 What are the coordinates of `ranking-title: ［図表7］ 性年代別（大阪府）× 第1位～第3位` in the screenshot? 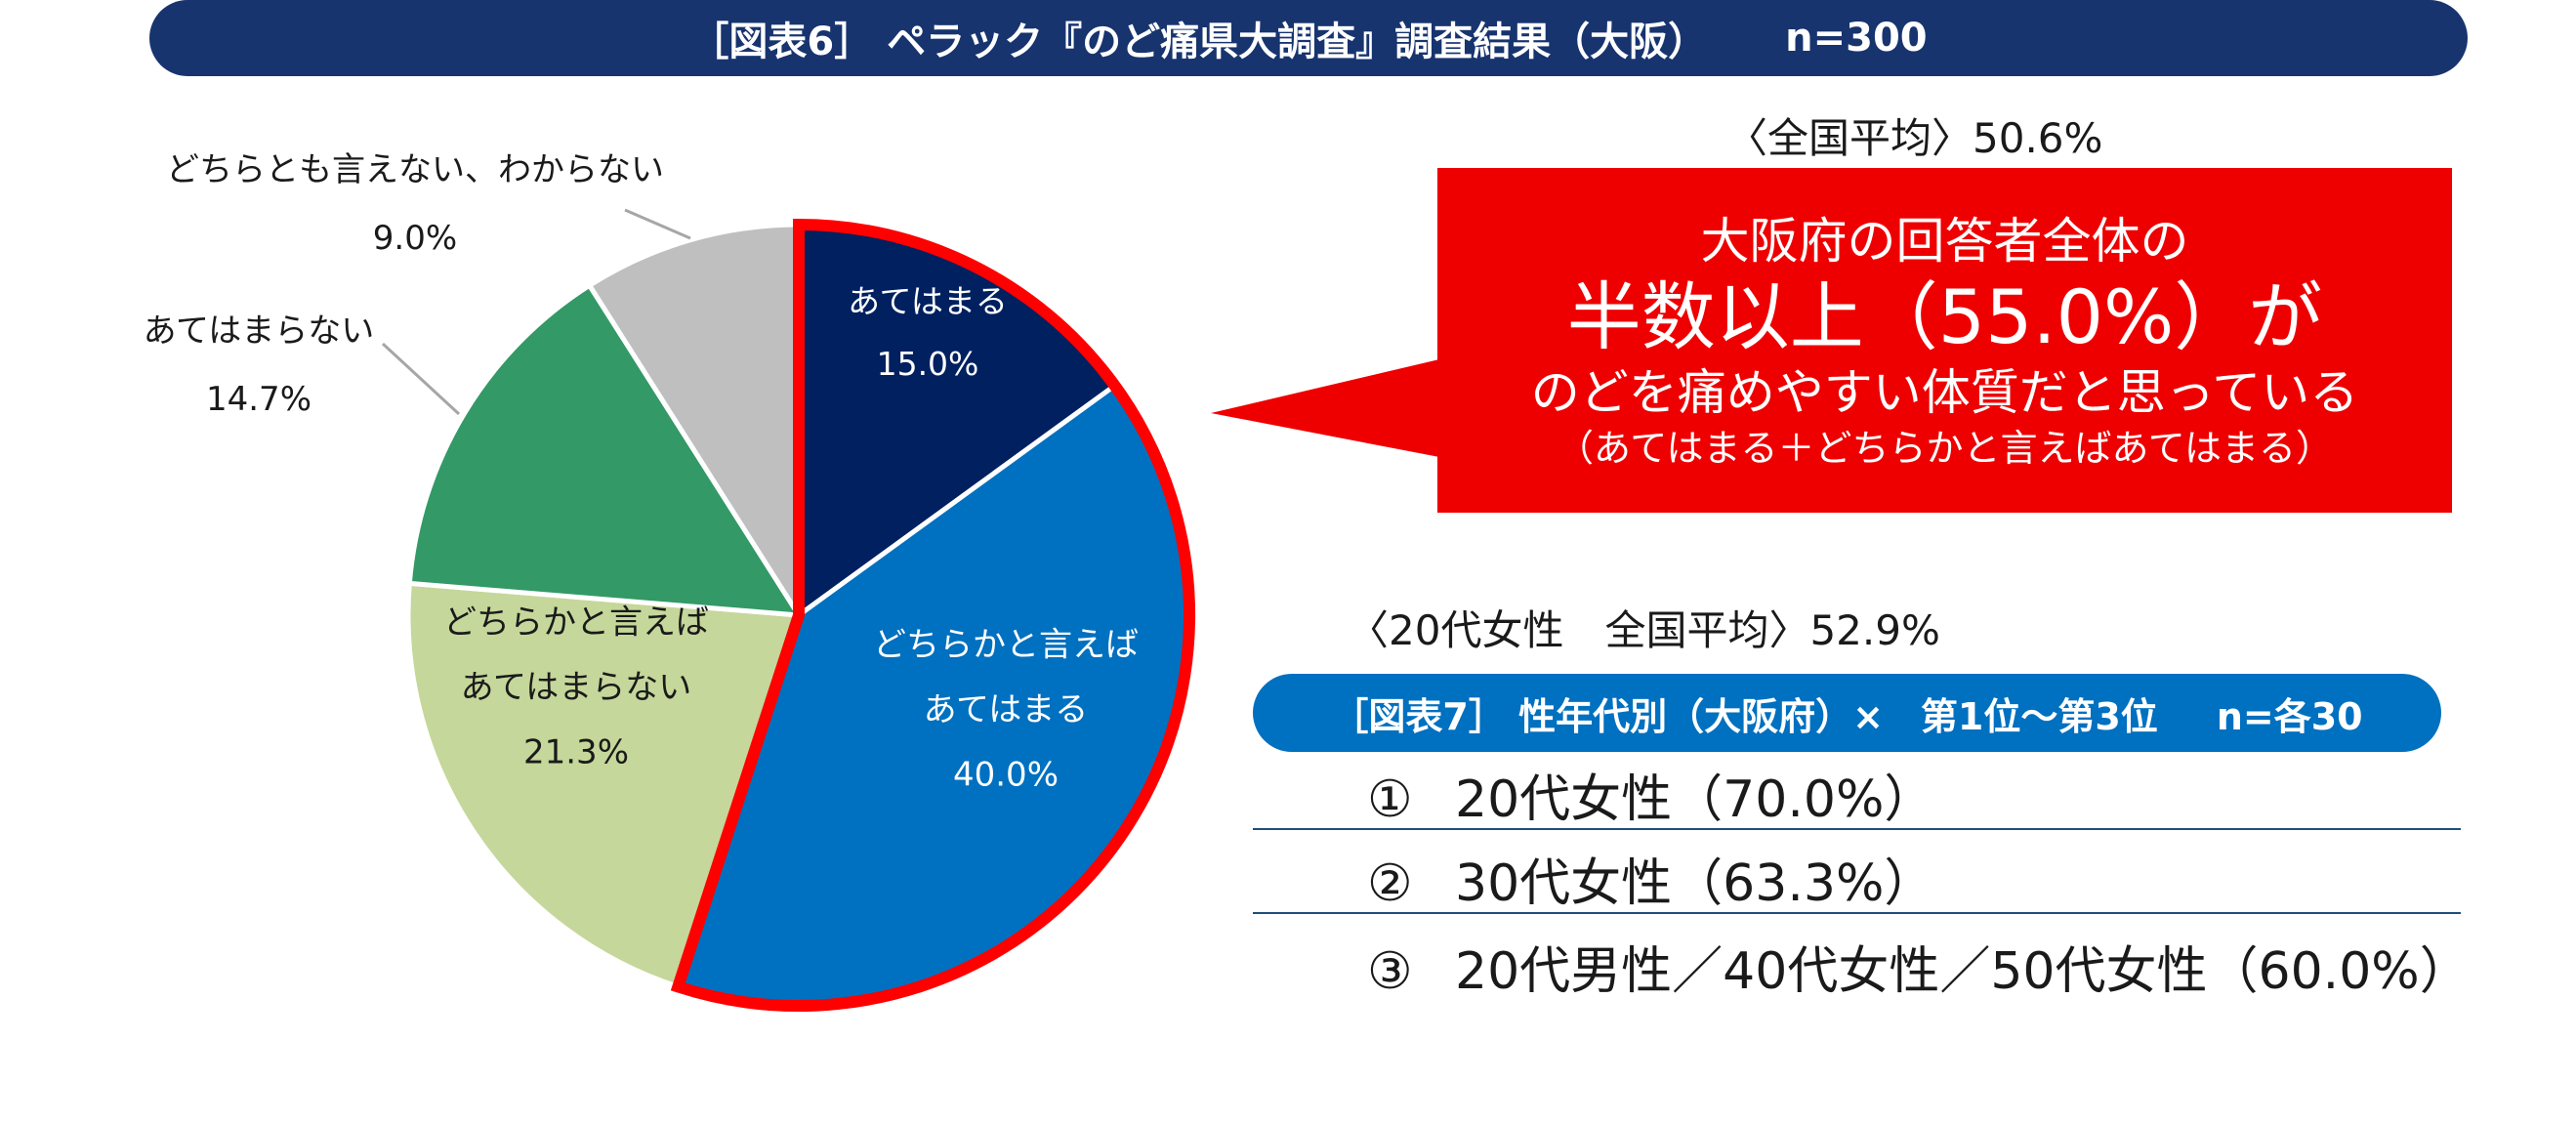 It's located at (1744, 716).